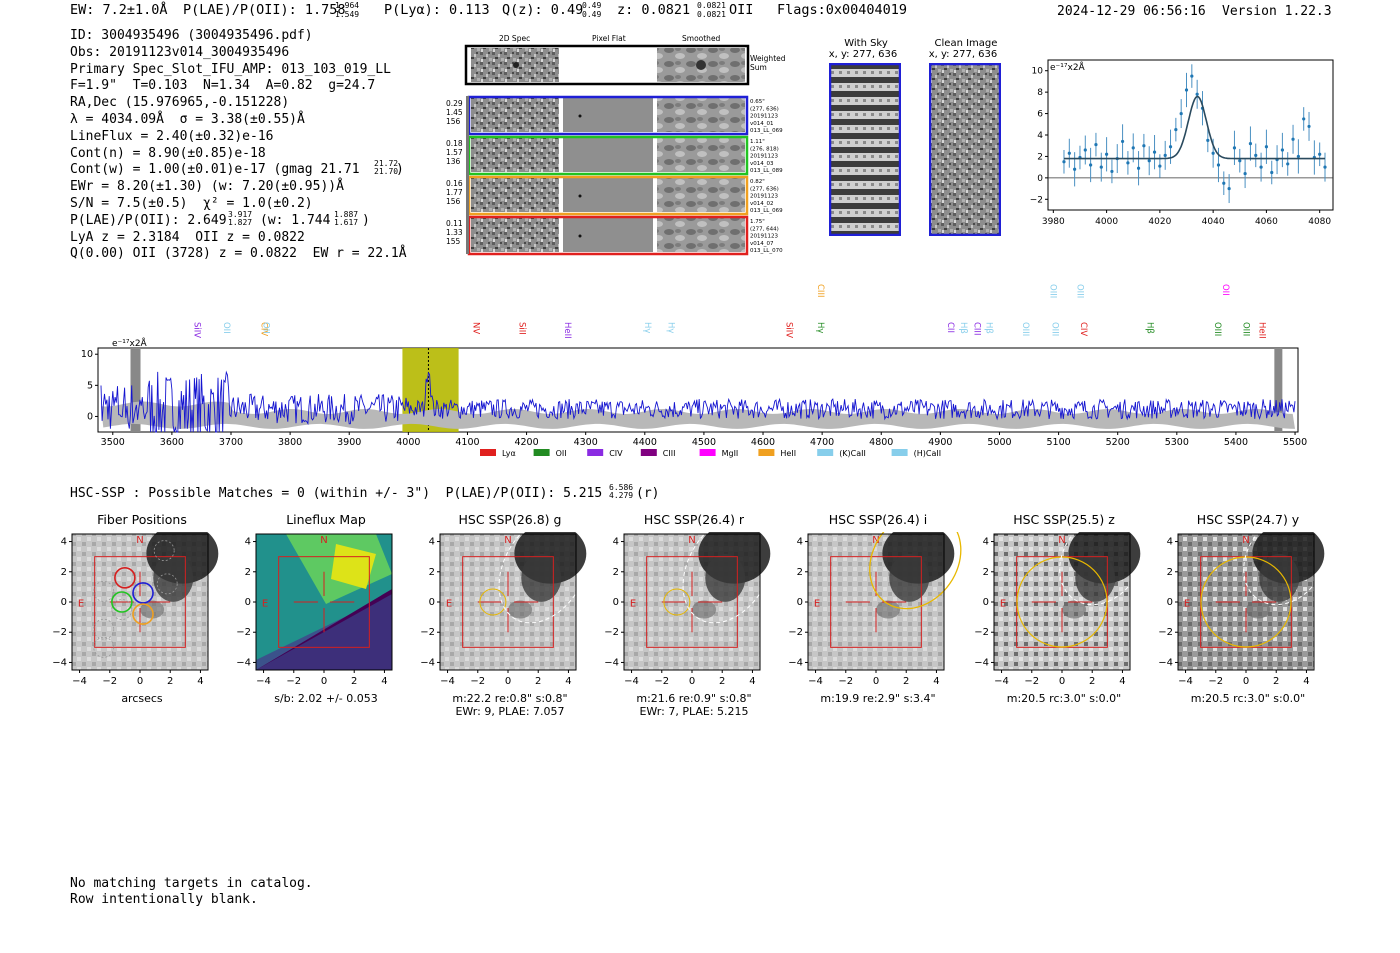 Image resolution: width=1400 pixels, height=953 pixels. What do you see at coordinates (454, 112) in the screenshot?
I see `cutout-left-label: 1.45` at bounding box center [454, 112].